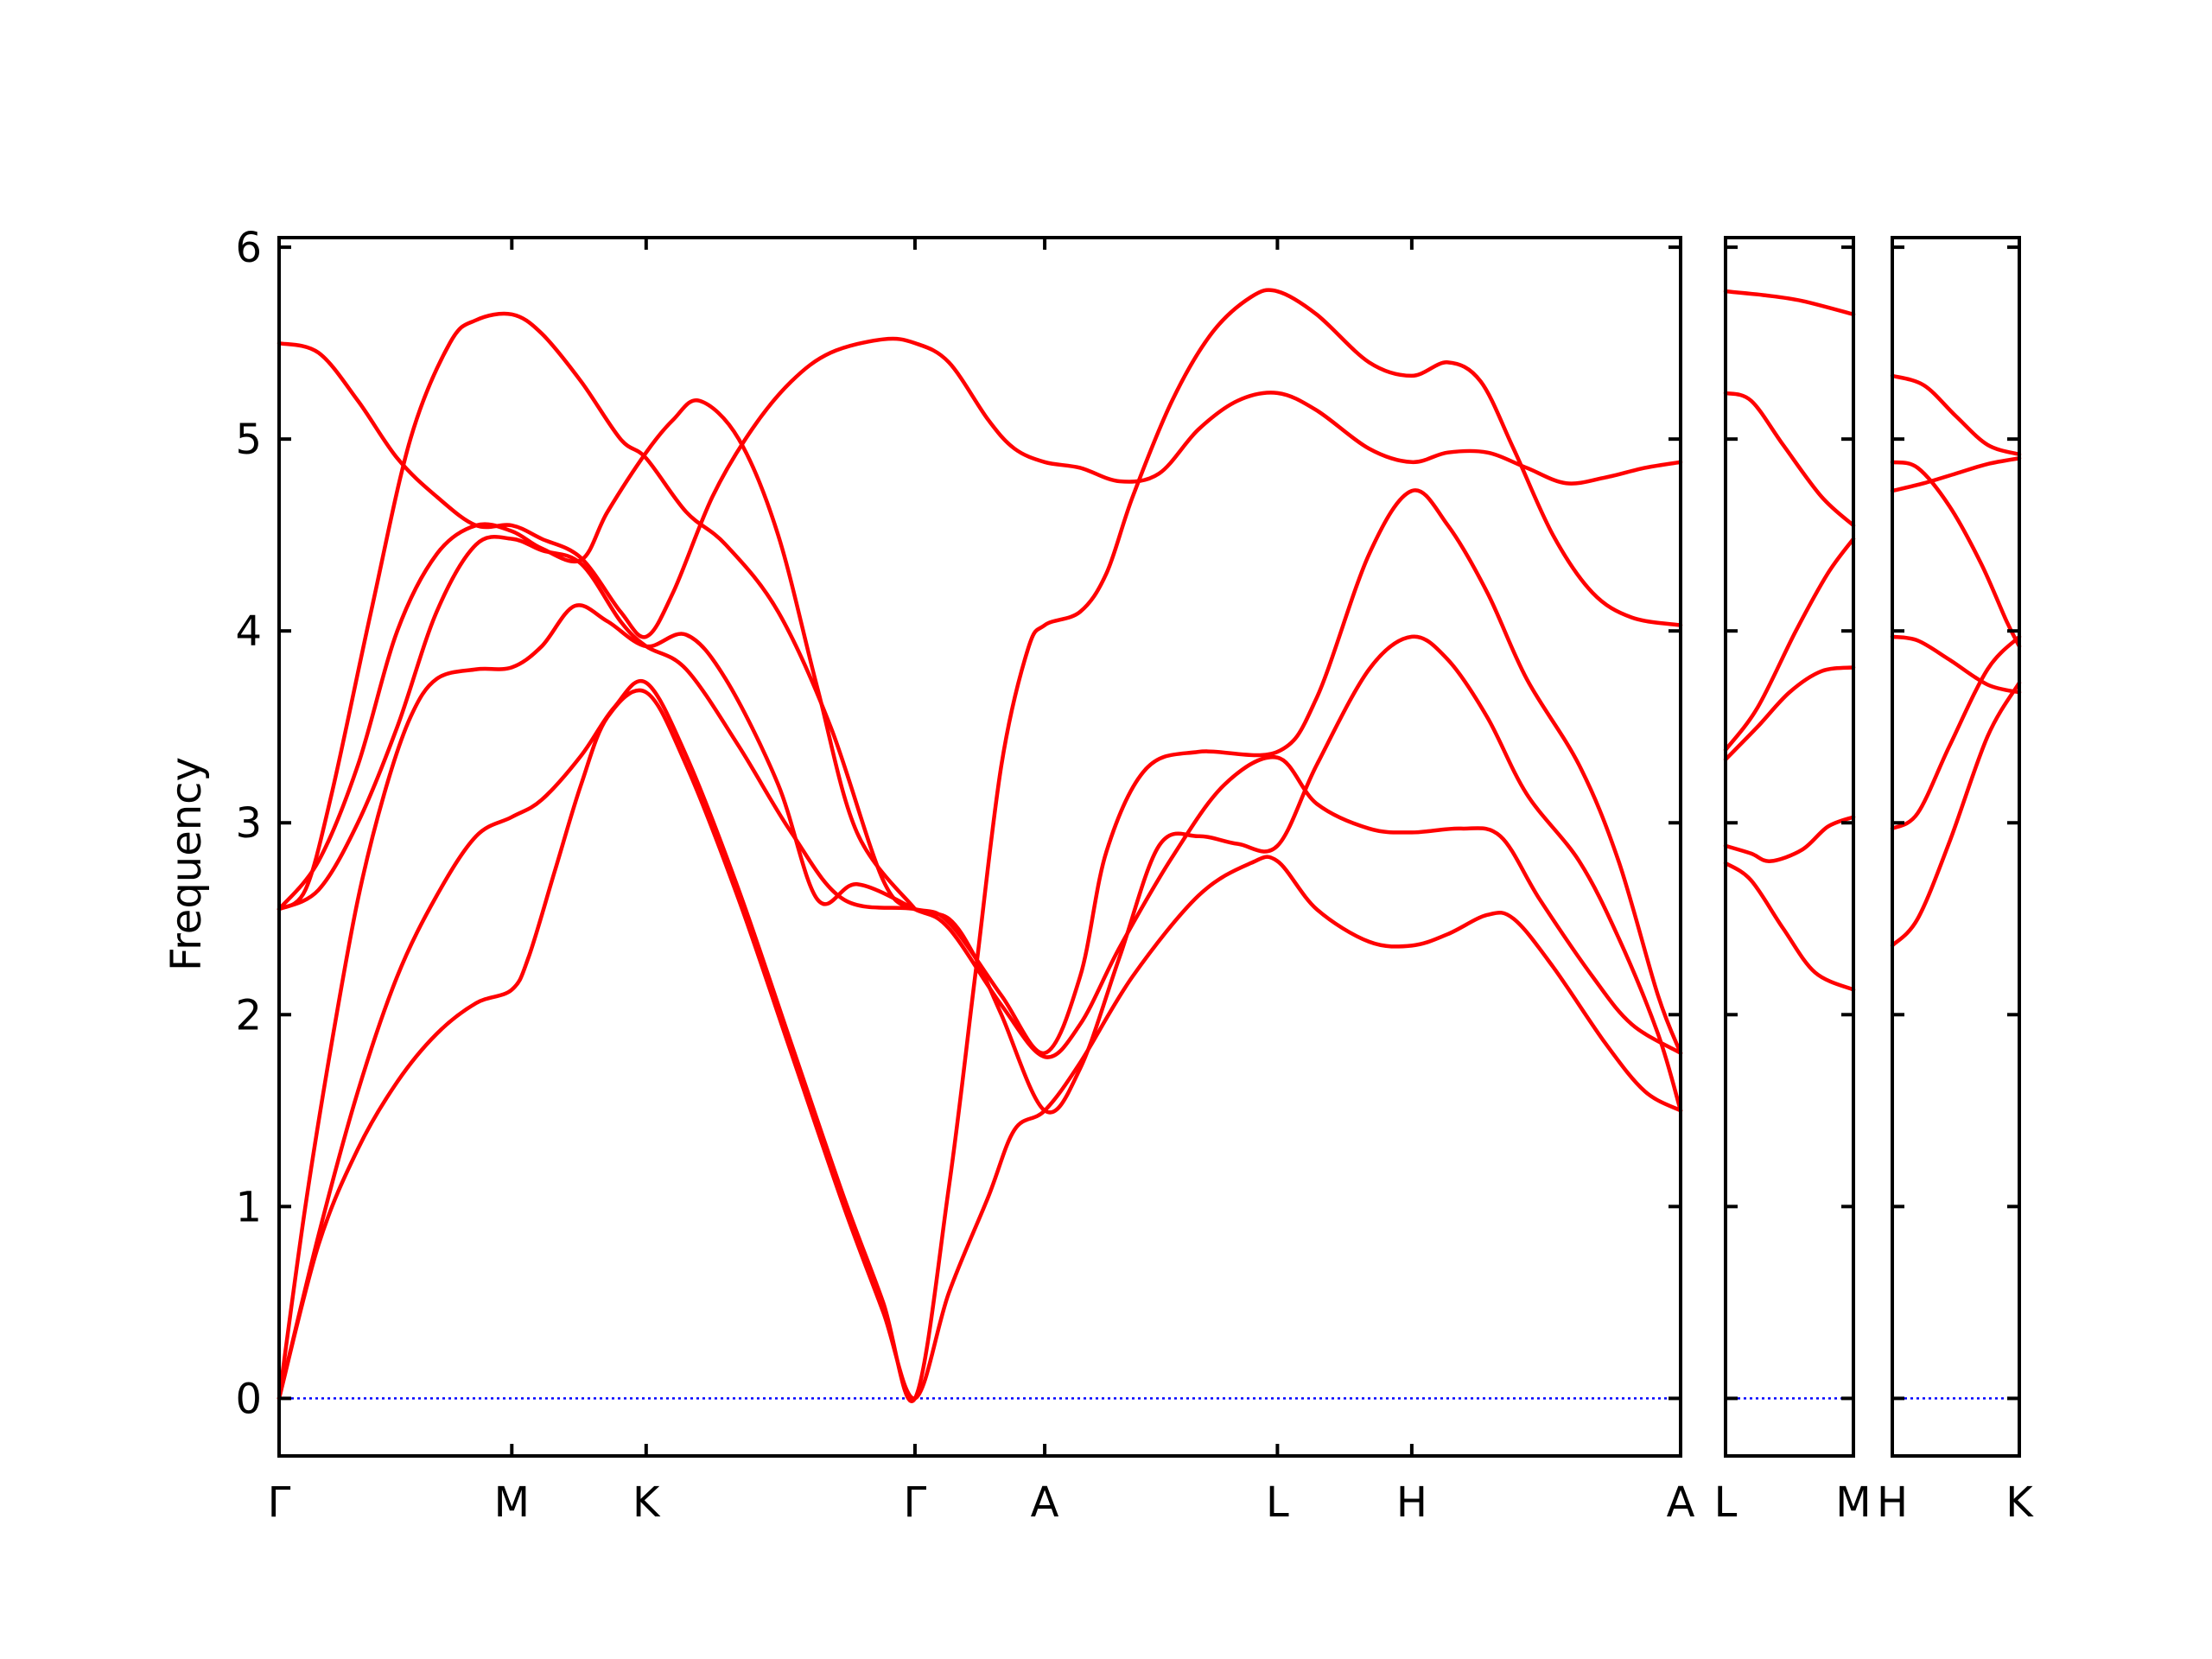  What do you see at coordinates (186, 864) in the screenshot?
I see `y-axis-title: Frequency` at bounding box center [186, 864].